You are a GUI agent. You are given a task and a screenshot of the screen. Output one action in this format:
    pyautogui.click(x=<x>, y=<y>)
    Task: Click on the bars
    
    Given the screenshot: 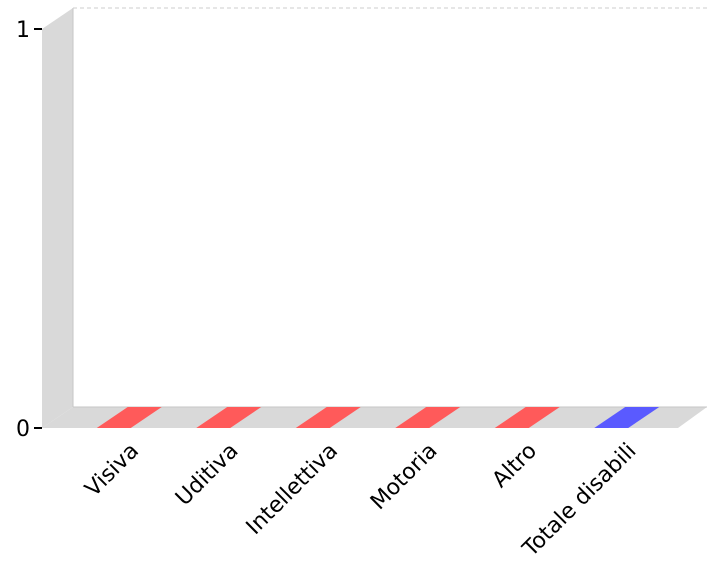 What is the action you would take?
    pyautogui.click(x=378, y=417)
    